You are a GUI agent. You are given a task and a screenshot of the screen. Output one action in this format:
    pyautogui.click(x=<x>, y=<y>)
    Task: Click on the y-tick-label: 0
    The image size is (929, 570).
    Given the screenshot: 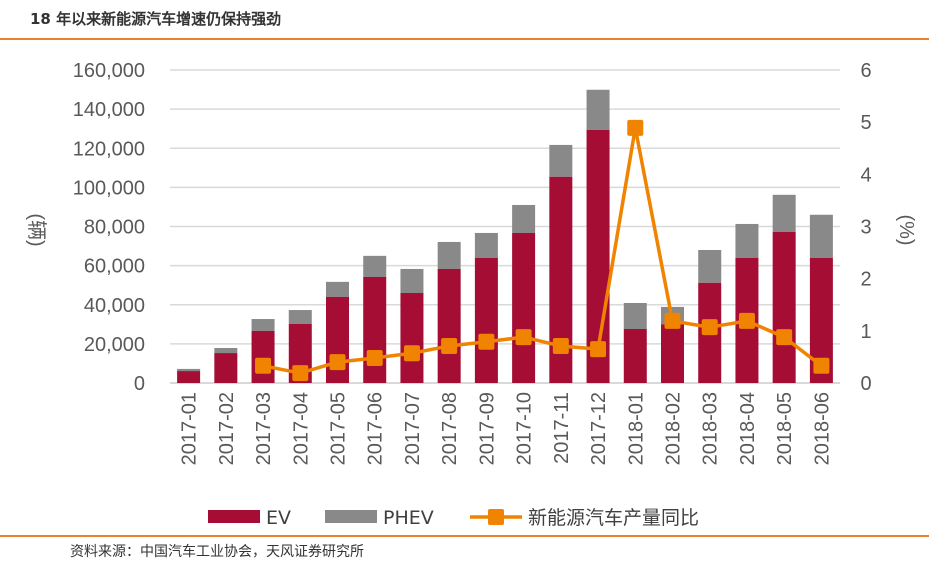 What is the action you would take?
    pyautogui.click(x=139, y=384)
    